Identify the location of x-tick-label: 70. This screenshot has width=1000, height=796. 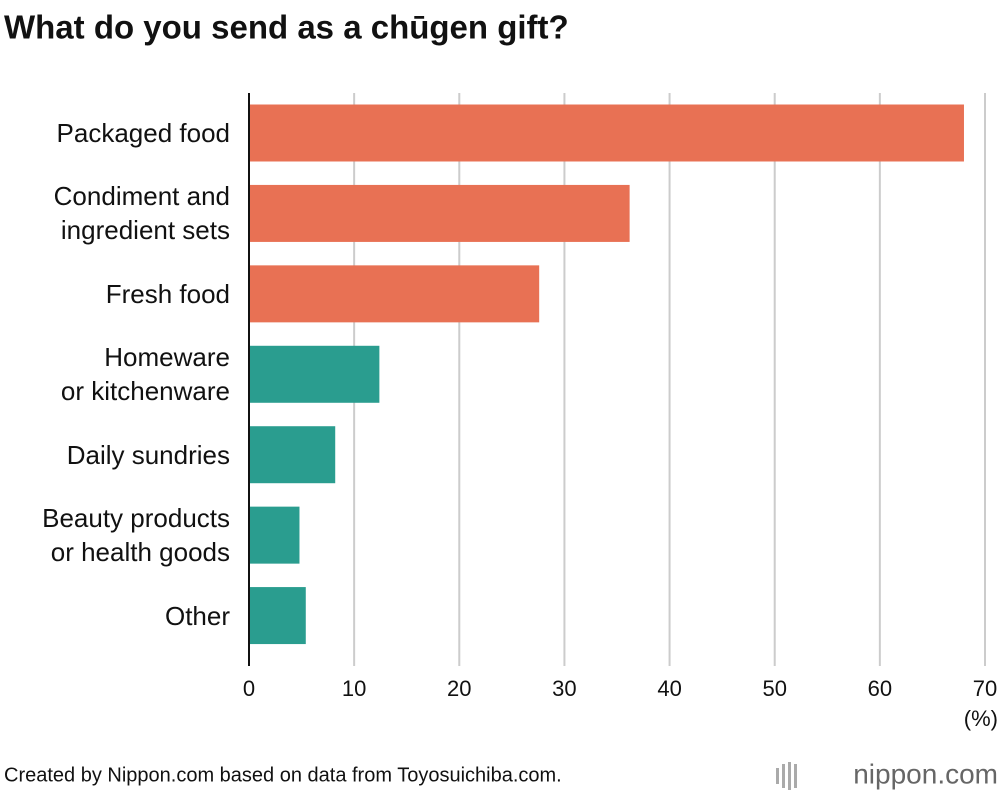
(985, 688).